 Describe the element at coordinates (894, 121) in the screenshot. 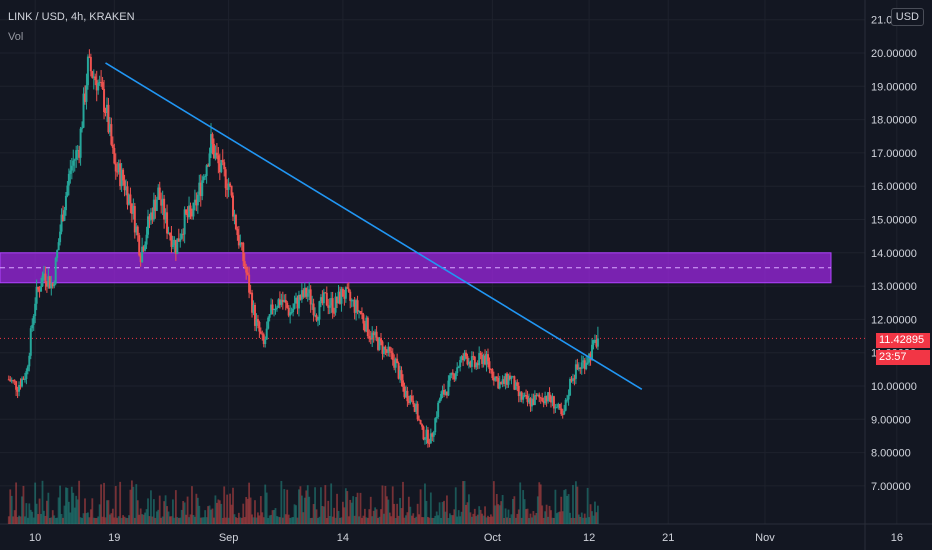

I see `price-tick-label: 18.00000` at that location.